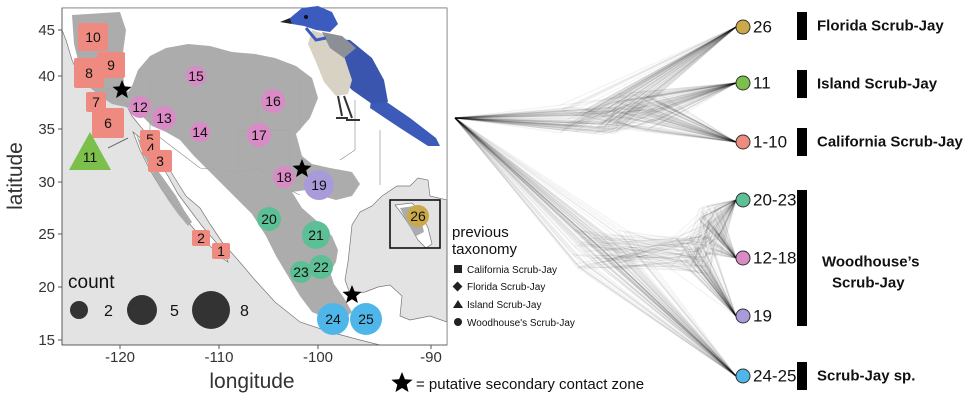  Describe the element at coordinates (457, 286) in the screenshot. I see `diamond-icon` at that location.